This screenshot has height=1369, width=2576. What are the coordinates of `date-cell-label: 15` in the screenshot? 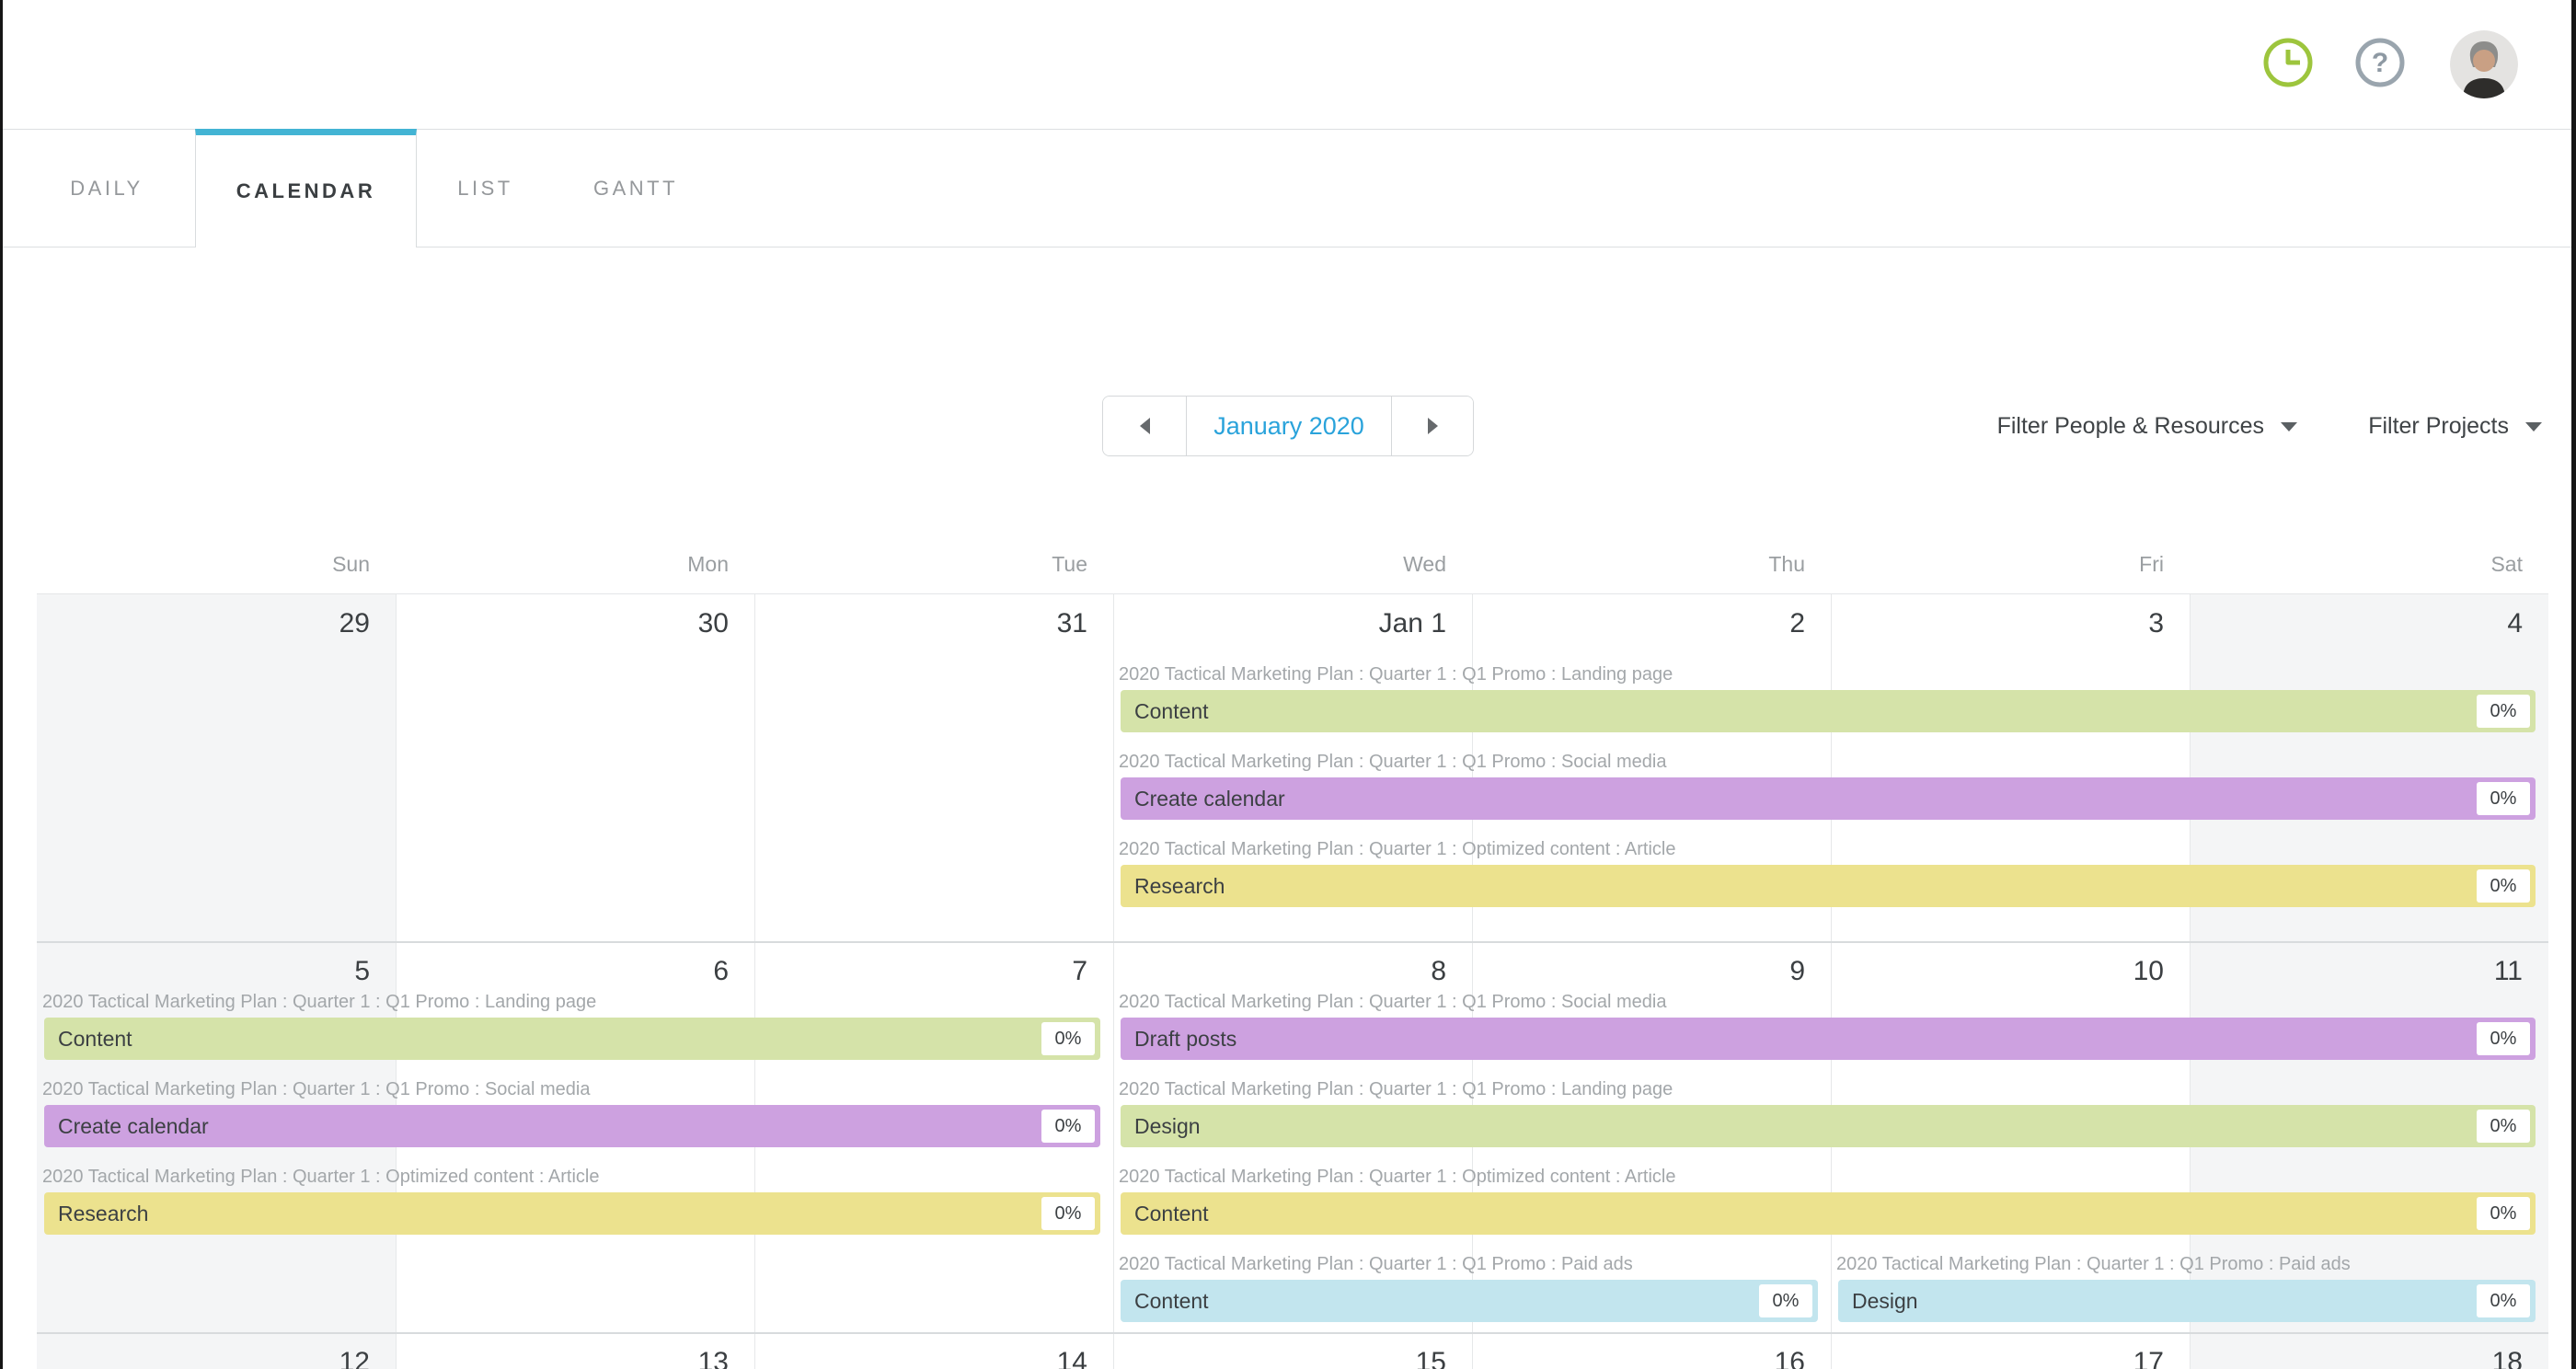 It's located at (1430, 1358).